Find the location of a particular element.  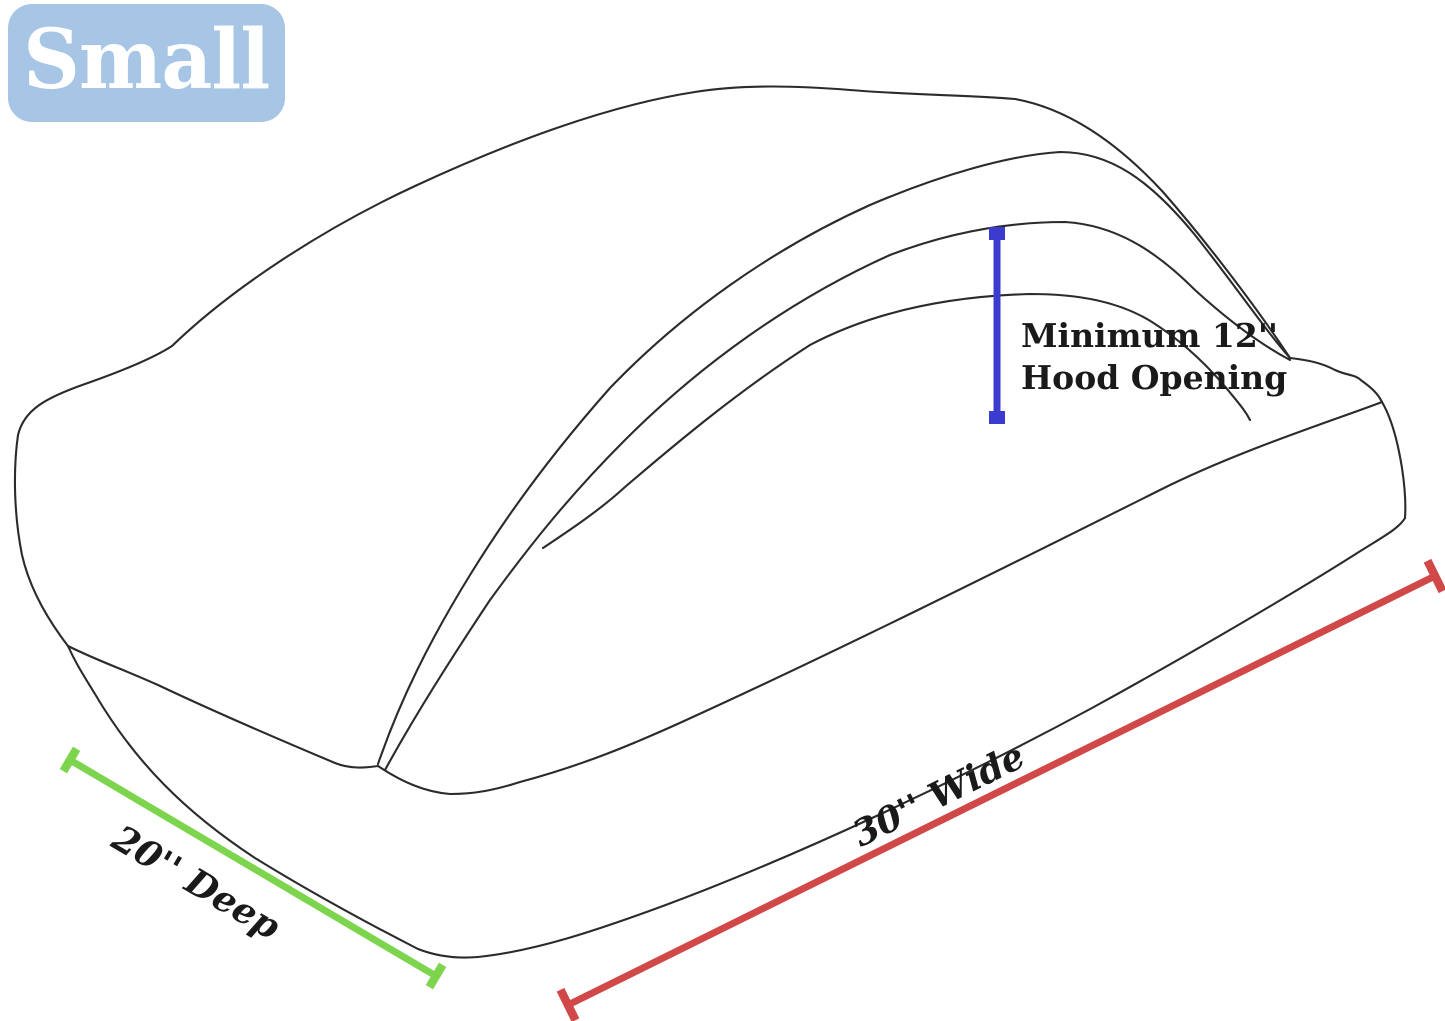

depth-dimension-line is located at coordinates (253, 868).